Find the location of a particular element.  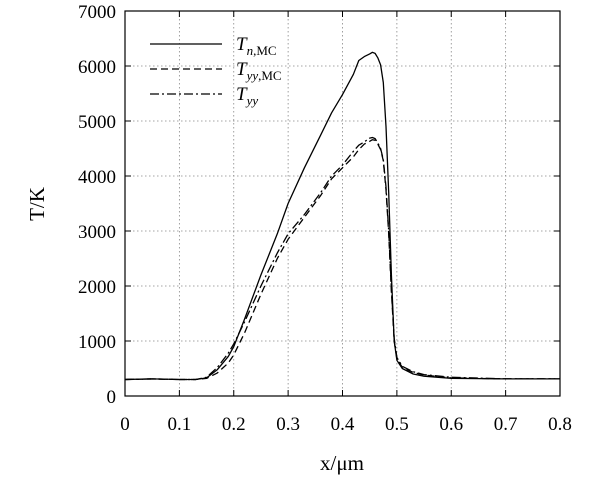

y-tick-label: 1000 is located at coordinates (97, 342).